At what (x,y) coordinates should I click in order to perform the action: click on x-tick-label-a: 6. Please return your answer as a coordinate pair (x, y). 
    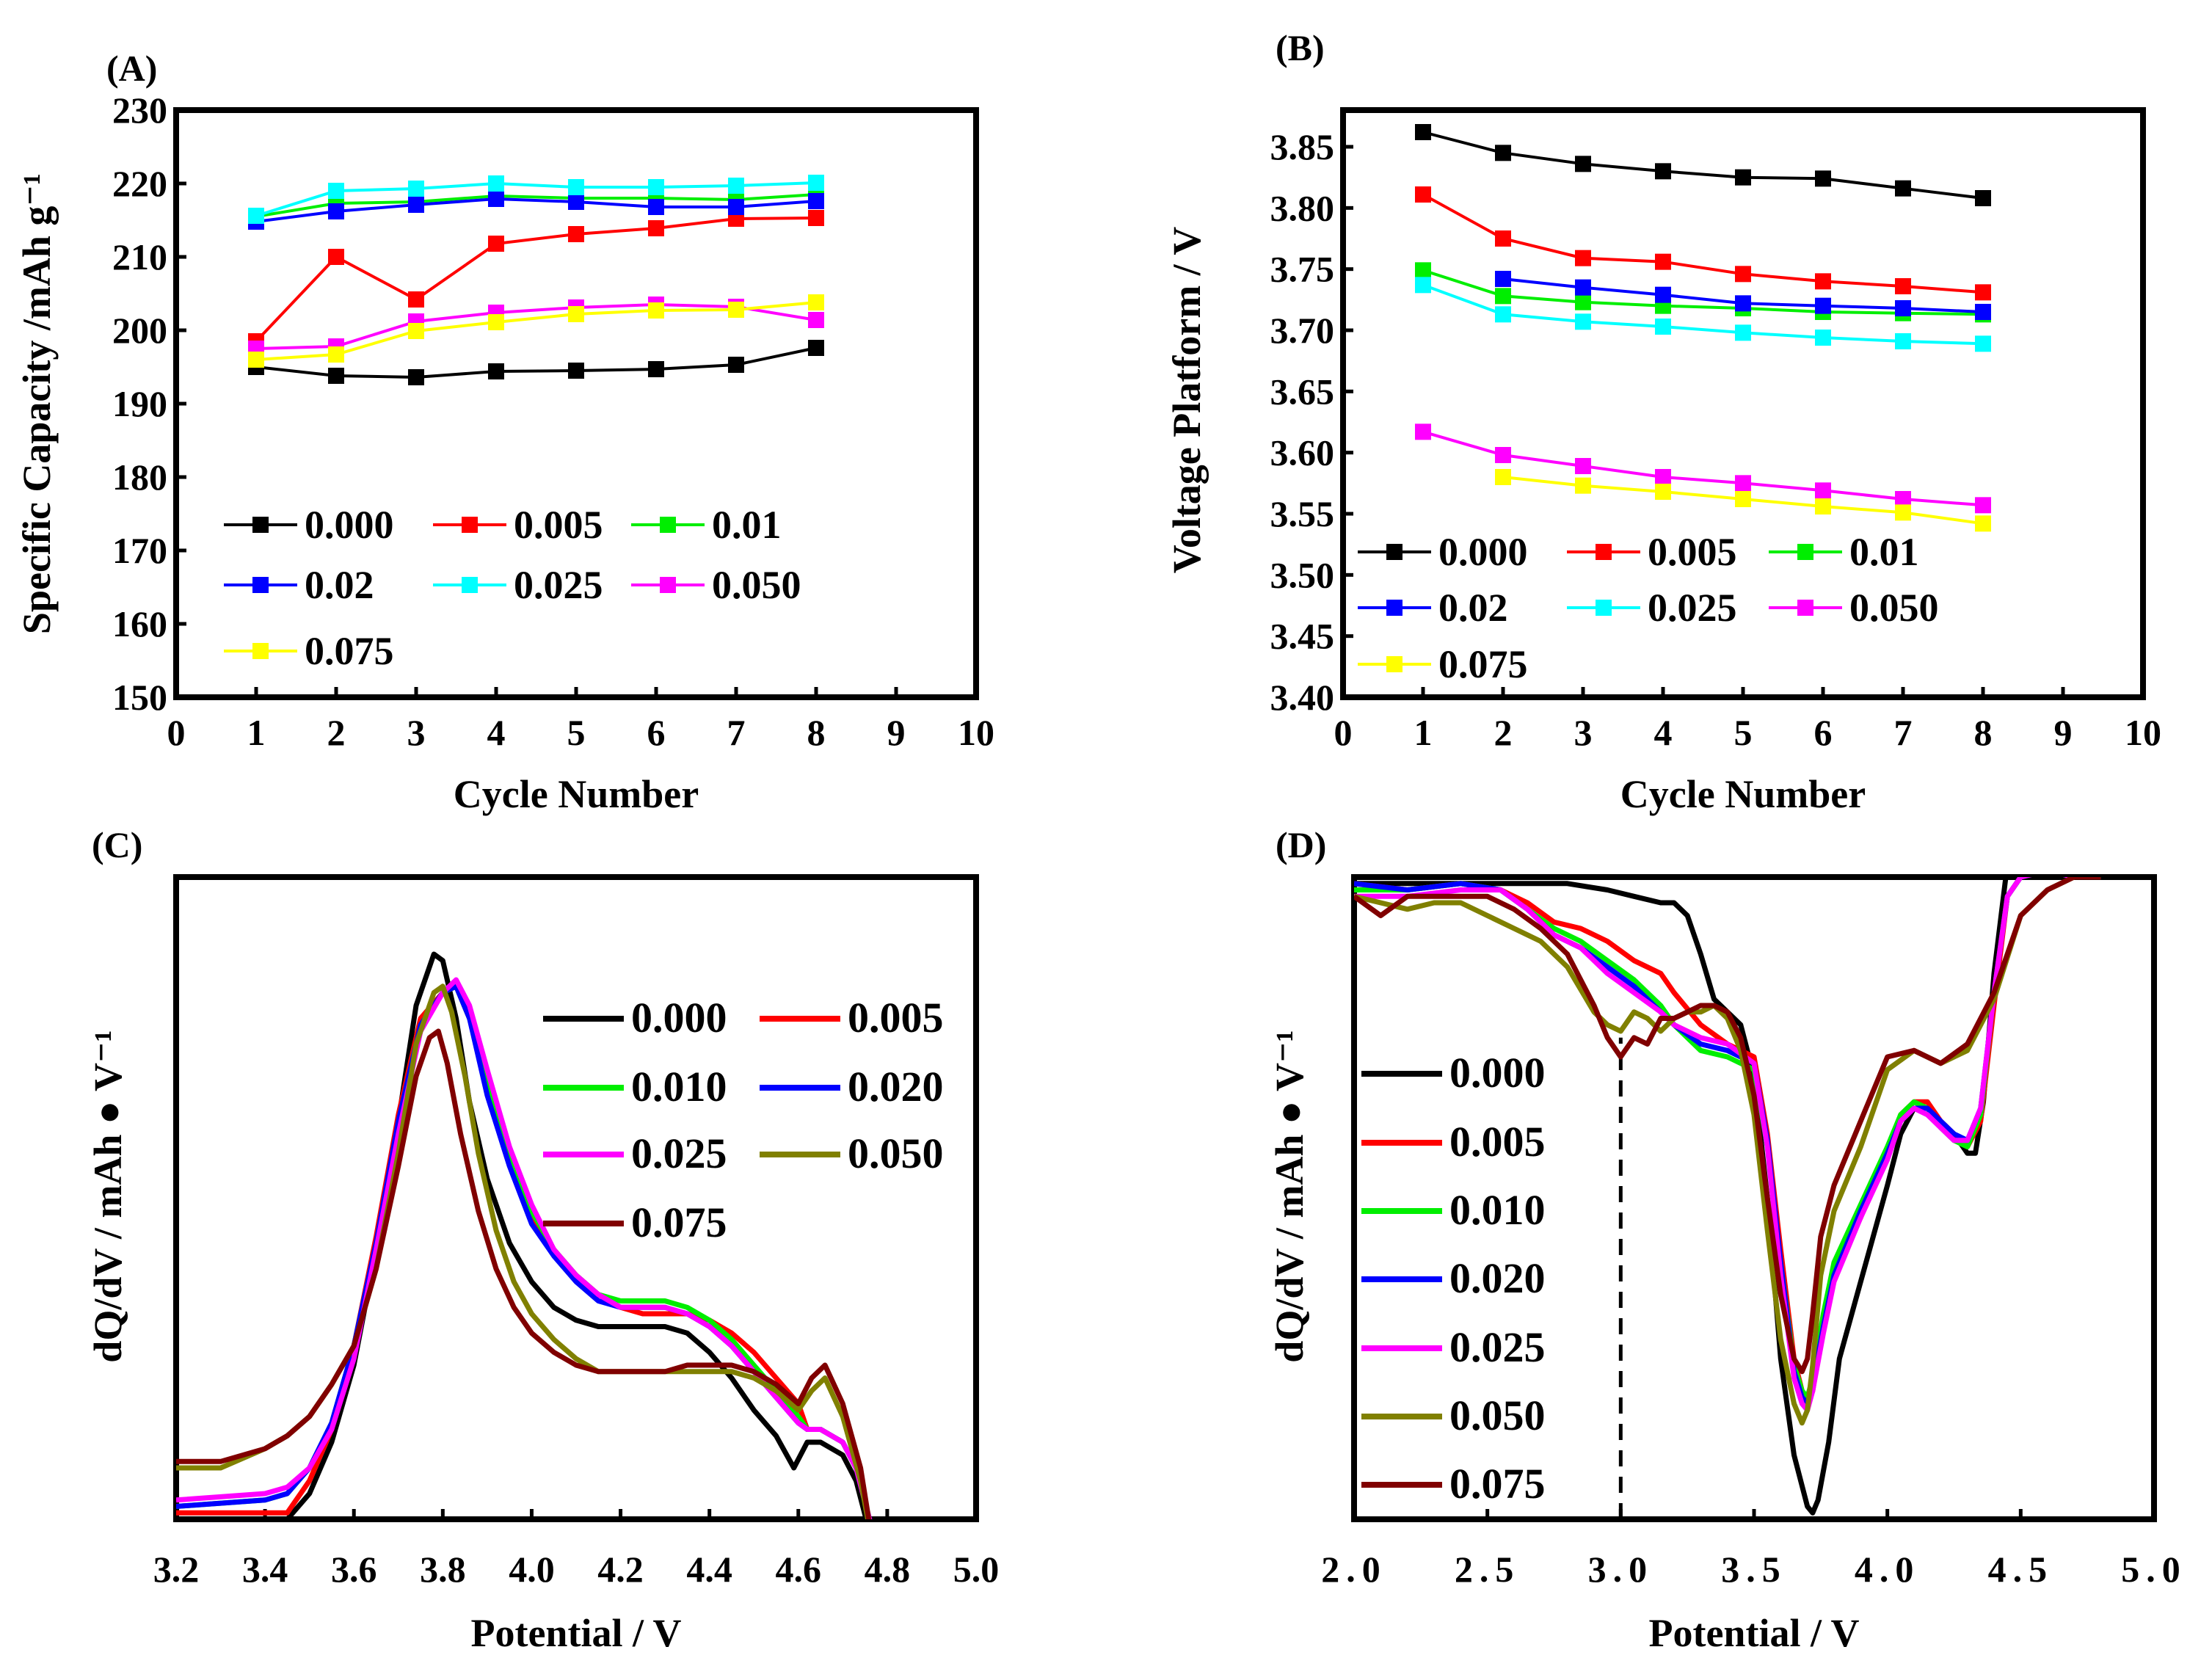
    Looking at the image, I should click on (656, 732).